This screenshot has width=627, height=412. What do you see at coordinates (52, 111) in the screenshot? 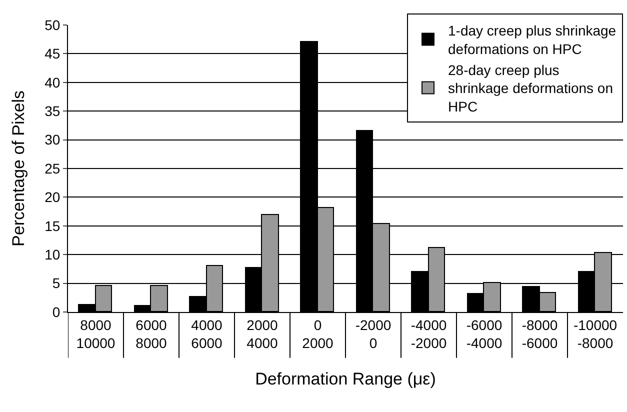
I see `y-tick-label: 35` at bounding box center [52, 111].